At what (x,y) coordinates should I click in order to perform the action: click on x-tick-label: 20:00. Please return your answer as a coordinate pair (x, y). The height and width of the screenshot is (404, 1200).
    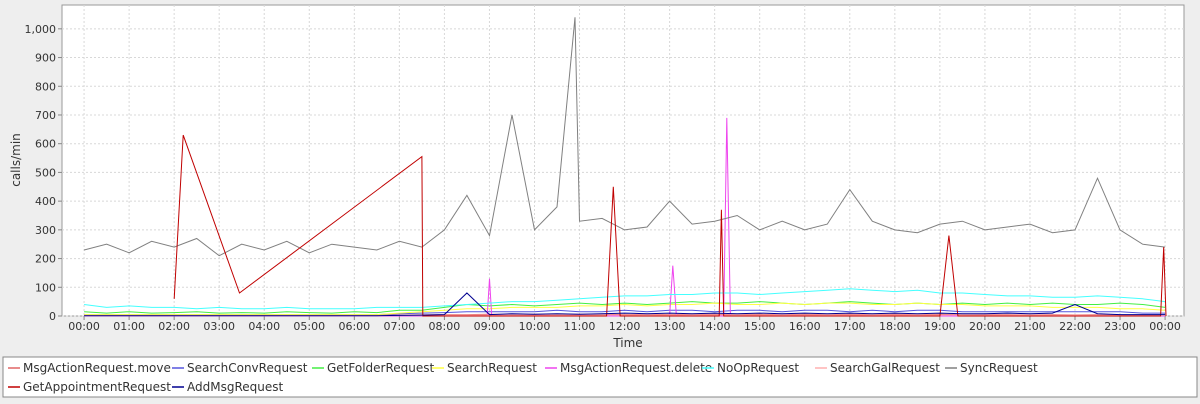
    Looking at the image, I should click on (985, 326).